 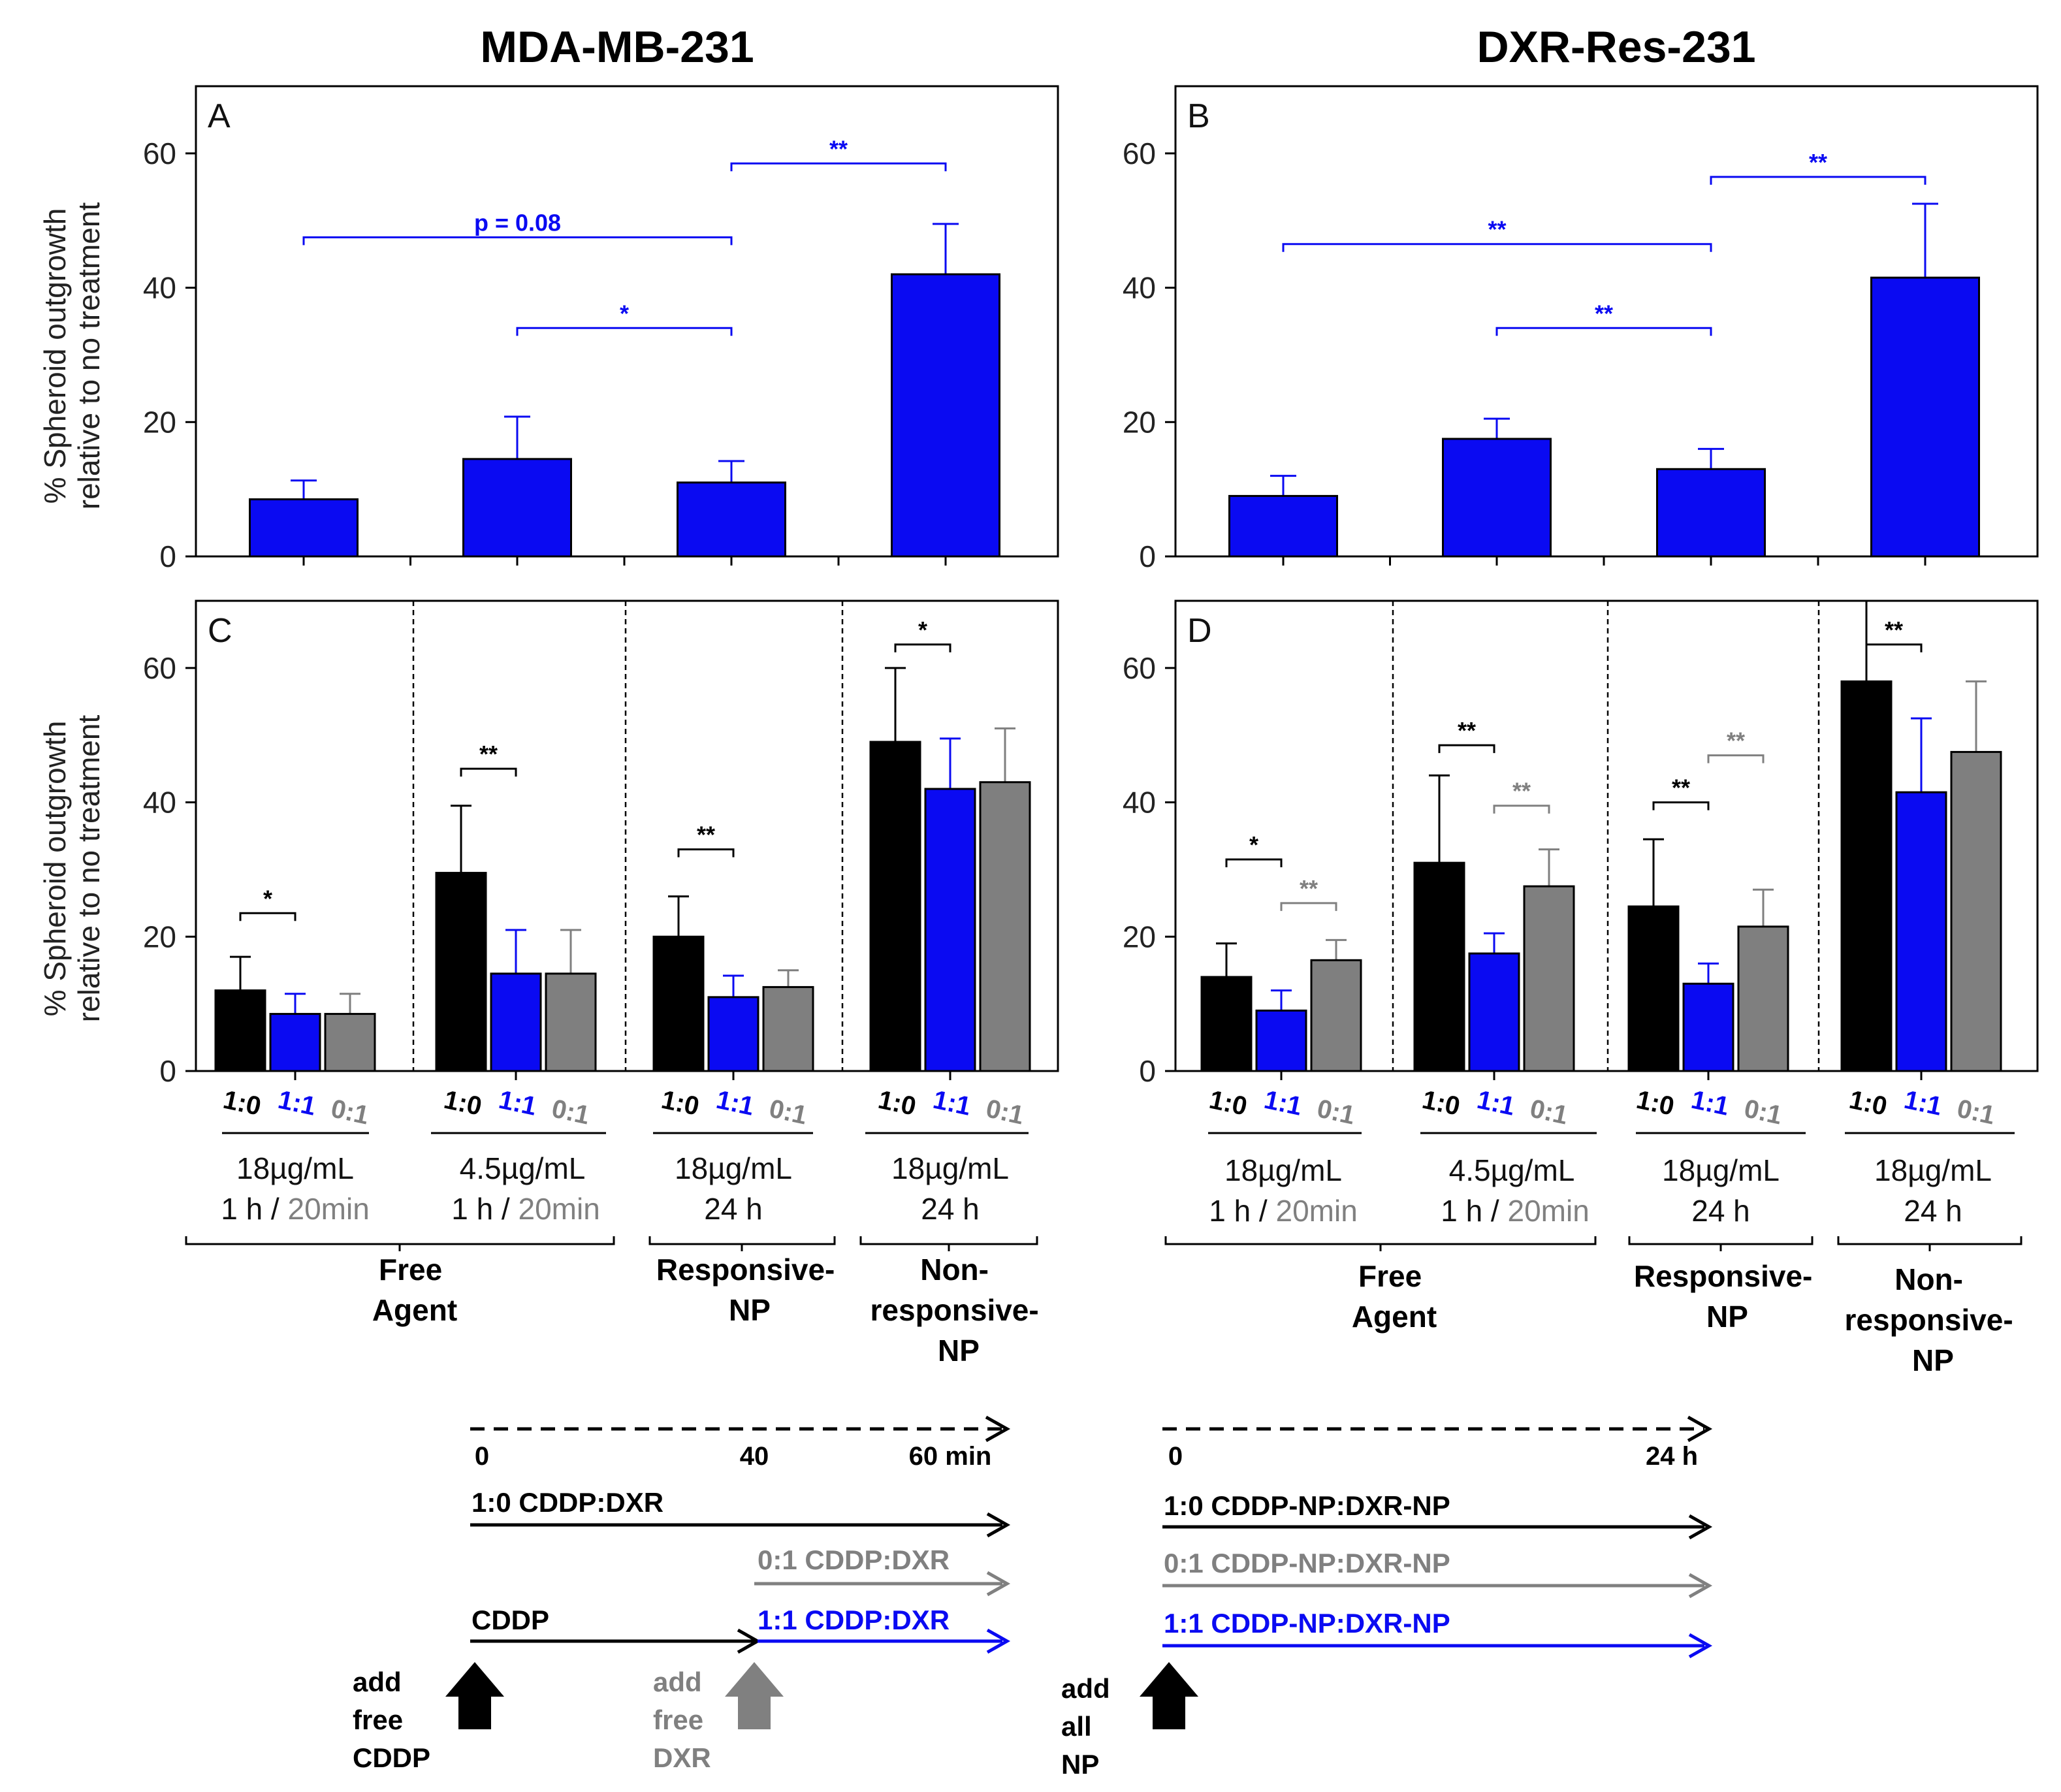 I want to click on add-all-np-arrow-icon, so click(x=1169, y=1695).